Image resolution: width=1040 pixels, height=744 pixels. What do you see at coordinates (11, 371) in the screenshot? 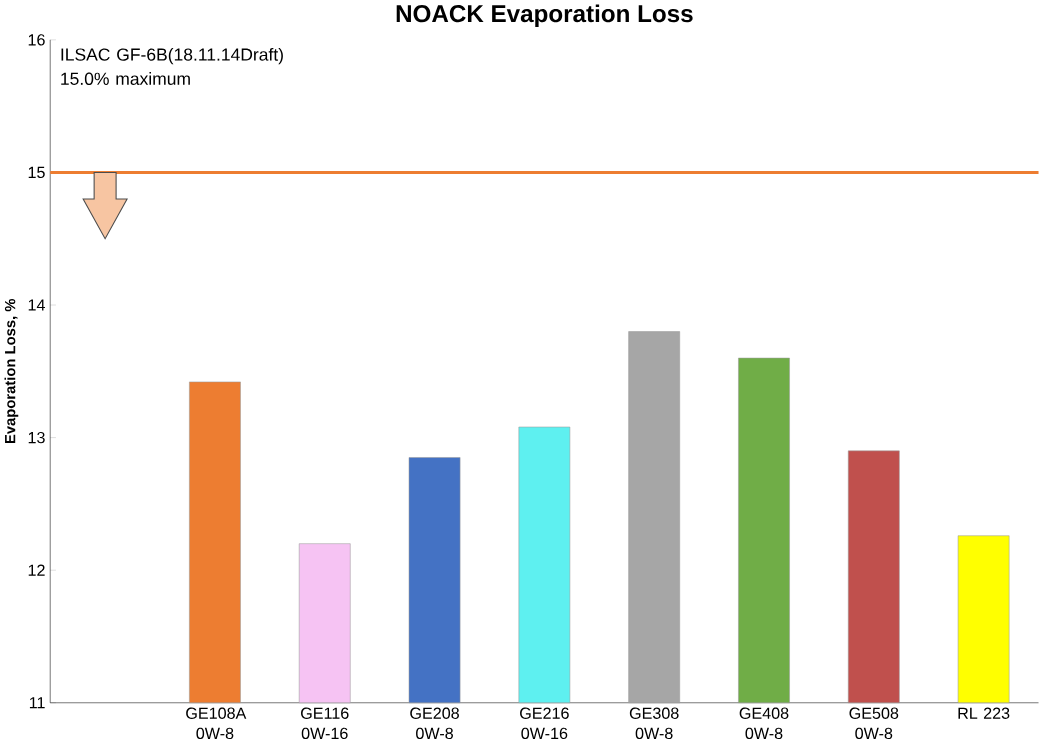
I see `y-axis-title: Evaporation Loss, %` at bounding box center [11, 371].